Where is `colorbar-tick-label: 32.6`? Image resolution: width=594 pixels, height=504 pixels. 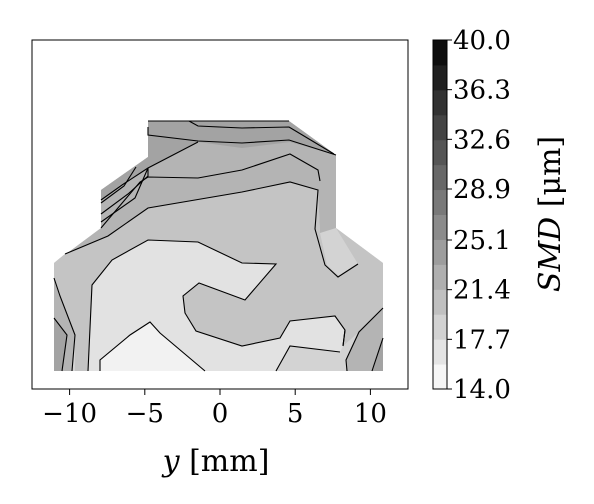
colorbar-tick-label: 32.6 is located at coordinates (482, 140).